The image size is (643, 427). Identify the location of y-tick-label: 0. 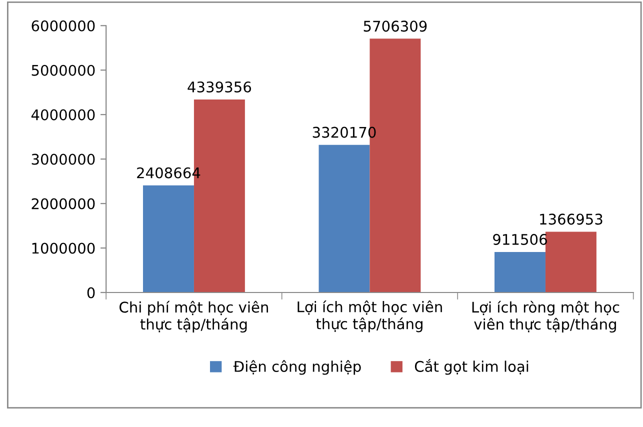
(91, 292).